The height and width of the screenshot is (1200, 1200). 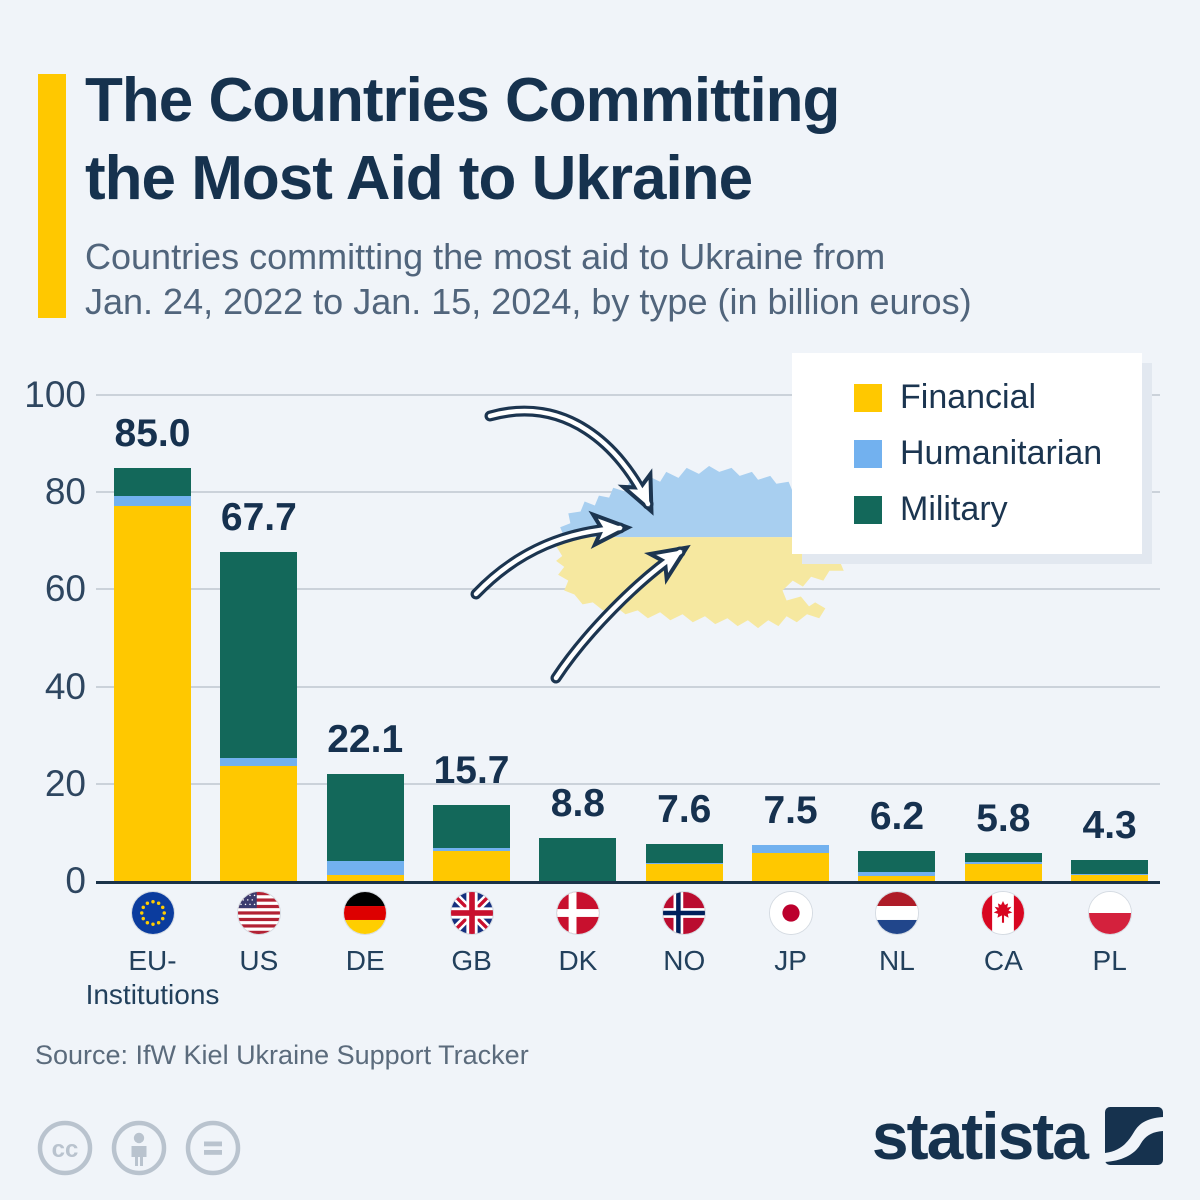 What do you see at coordinates (684, 960) in the screenshot?
I see `category-label: NO` at bounding box center [684, 960].